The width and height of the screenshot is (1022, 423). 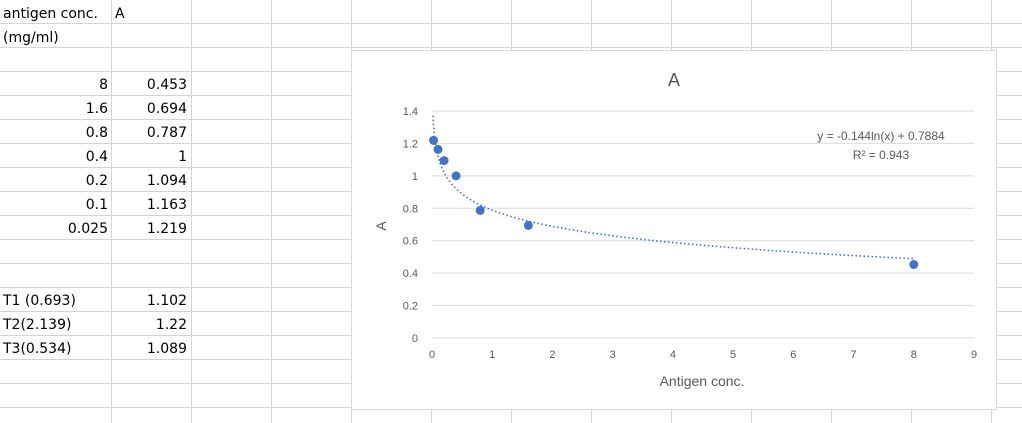 What do you see at coordinates (432, 355) in the screenshot?
I see `x-tick-label: 0` at bounding box center [432, 355].